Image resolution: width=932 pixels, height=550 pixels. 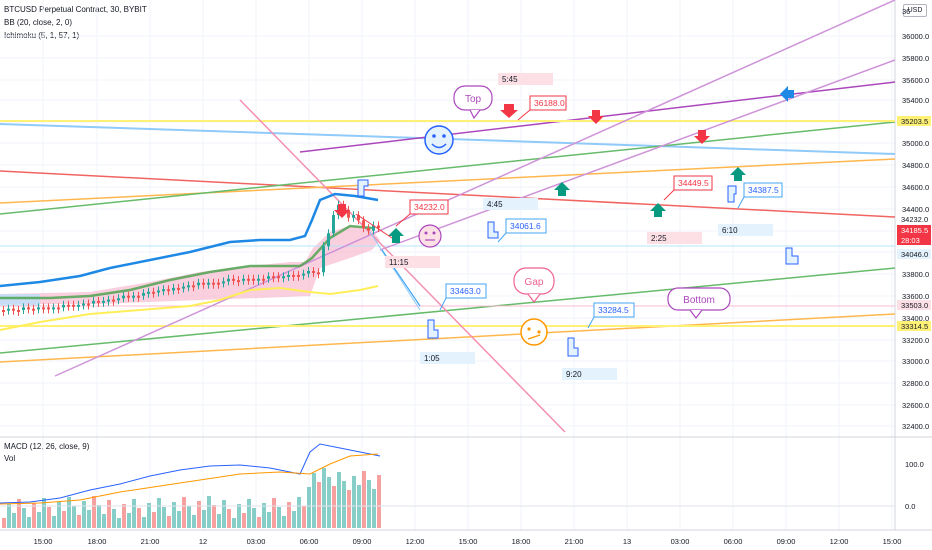 What do you see at coordinates (892, 541) in the screenshot?
I see `time-tick-label: 15:00` at bounding box center [892, 541].